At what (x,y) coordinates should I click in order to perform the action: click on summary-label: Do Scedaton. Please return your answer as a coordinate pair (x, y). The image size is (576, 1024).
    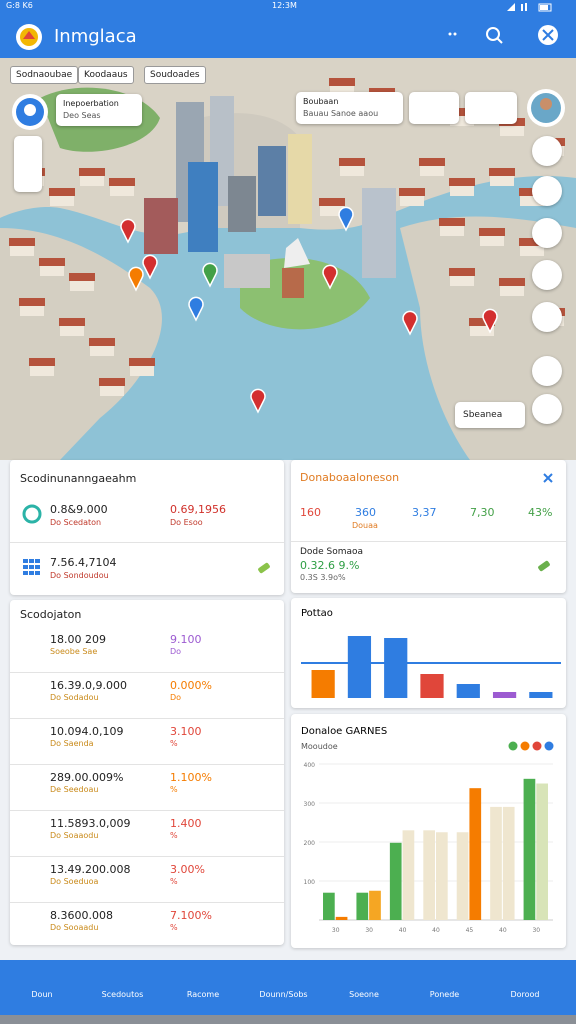
    Looking at the image, I should click on (76, 522).